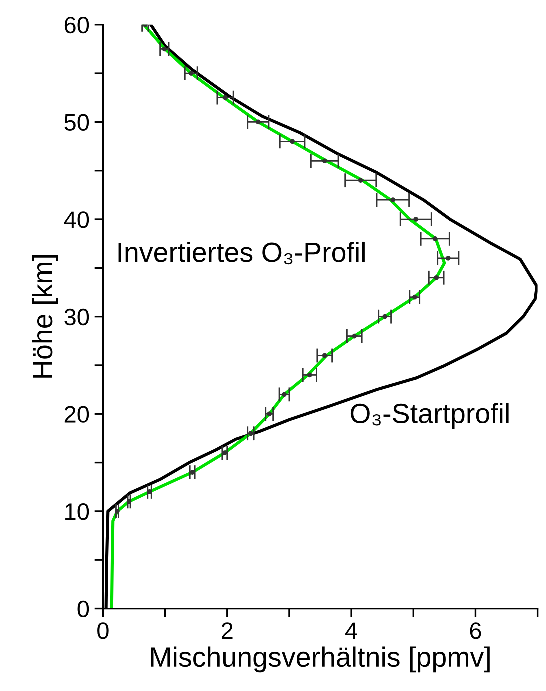 This screenshot has width=546, height=691. I want to click on y-tick-label: 10, so click(78, 512).